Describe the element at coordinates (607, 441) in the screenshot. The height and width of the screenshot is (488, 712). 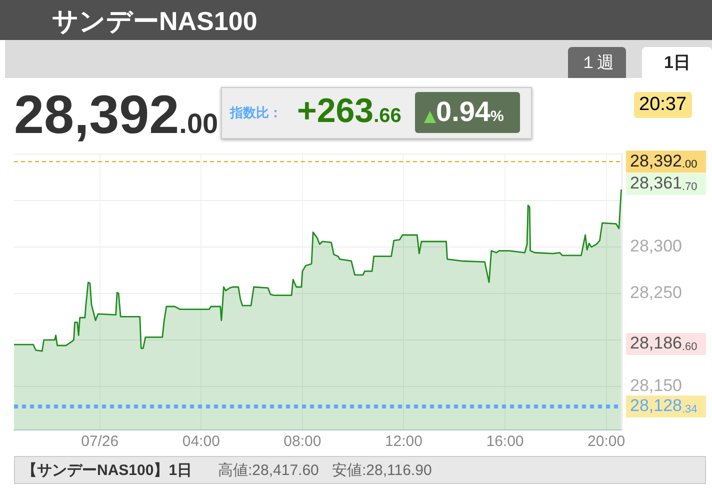
I see `x-tick-label: 20:00` at that location.